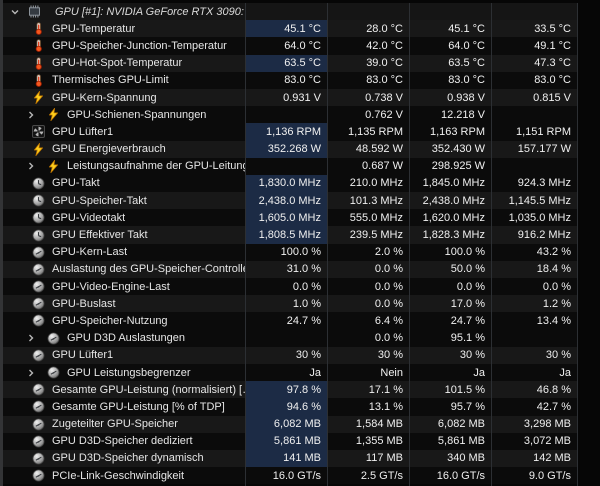 This screenshot has width=600, height=486. I want to click on table-filler-row, so click(301, 485).